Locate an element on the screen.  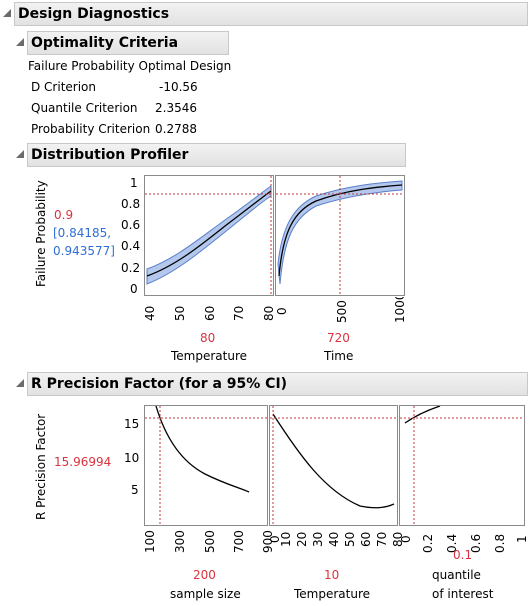
temp-xtick-70: 70 is located at coordinates (239, 313).